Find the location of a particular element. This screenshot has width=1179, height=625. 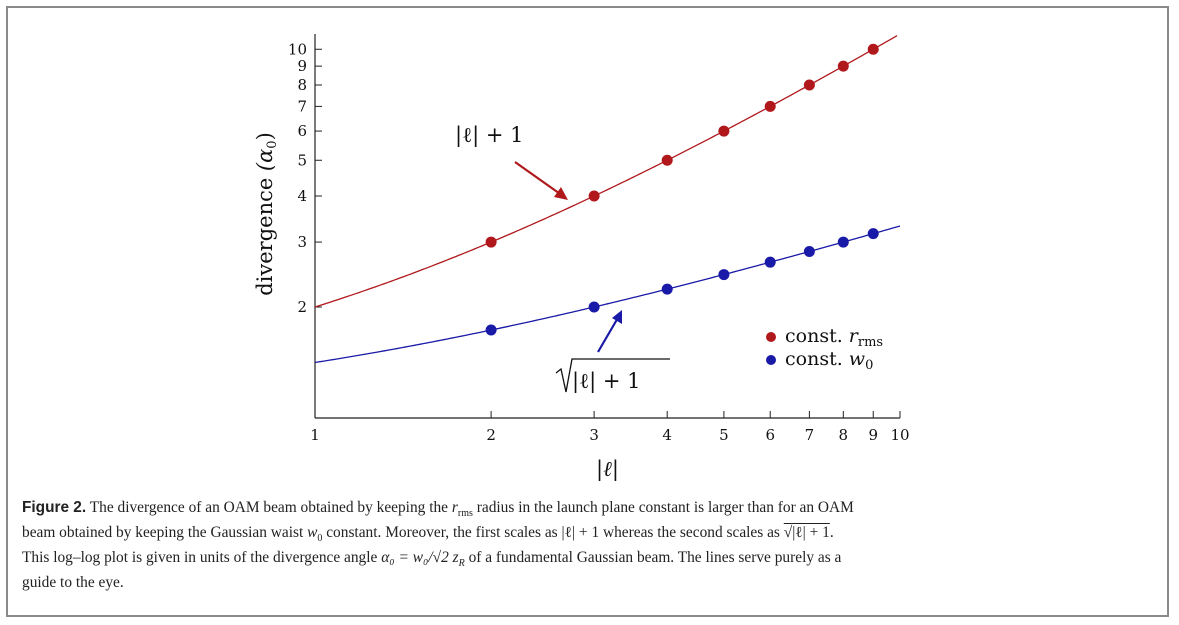

y-axis-label: divergence (α0) is located at coordinates (266, 214).